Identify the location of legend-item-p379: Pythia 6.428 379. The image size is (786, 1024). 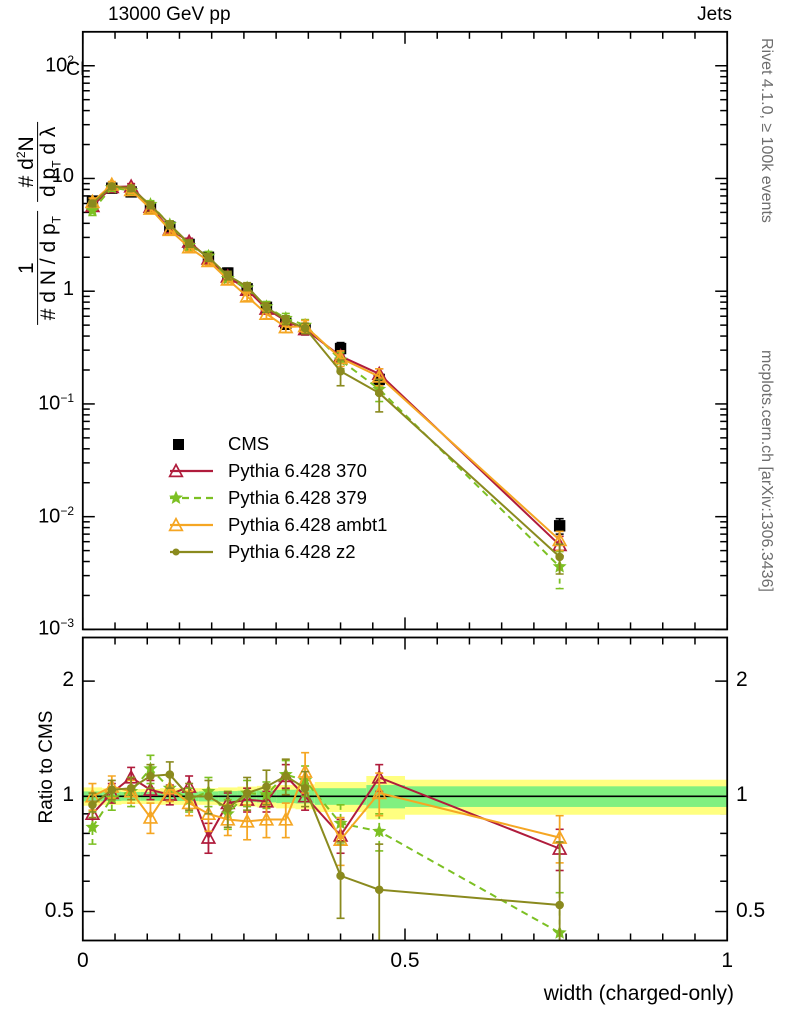
(277, 497).